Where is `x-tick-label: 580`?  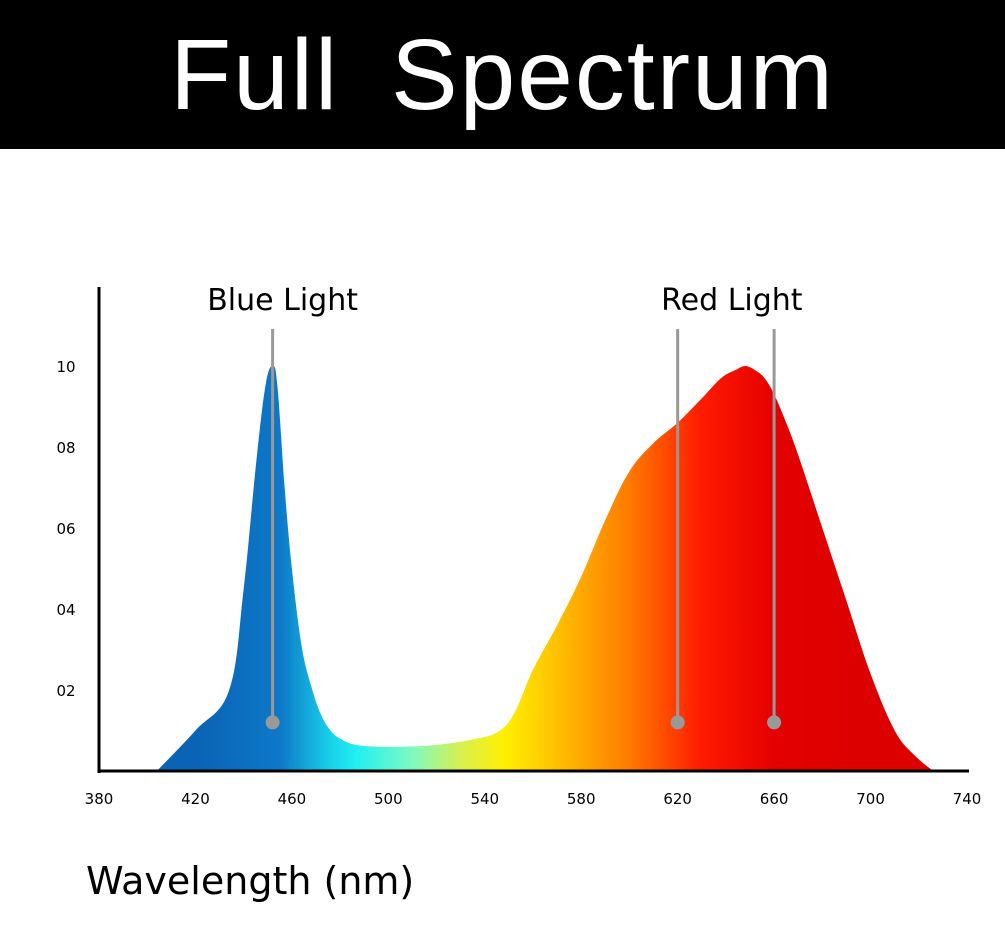 x-tick-label: 580 is located at coordinates (581, 799).